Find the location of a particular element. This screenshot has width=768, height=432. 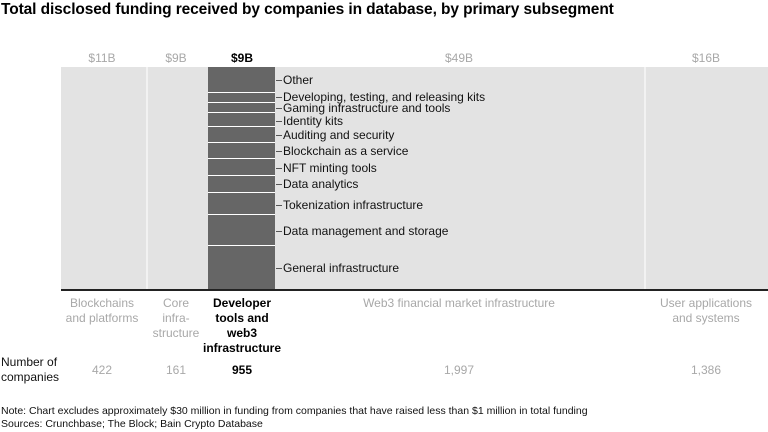

segment-label-auditing: Auditing and security is located at coordinates (339, 135).